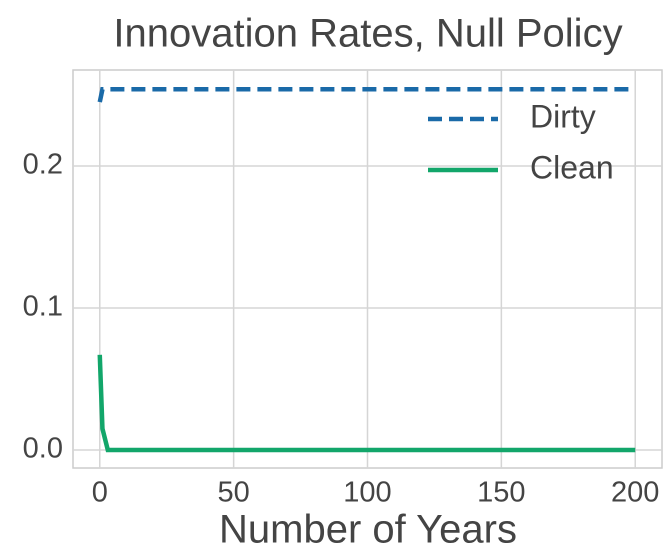 The width and height of the screenshot is (667, 556). Describe the element at coordinates (43, 165) in the screenshot. I see `y-tick-label: 0.2` at that location.